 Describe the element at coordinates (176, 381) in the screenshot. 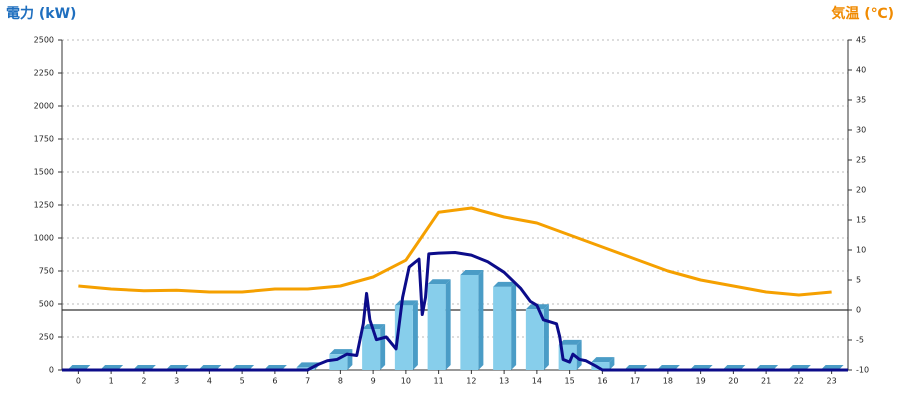

I see `x-tick-label: 3` at that location.